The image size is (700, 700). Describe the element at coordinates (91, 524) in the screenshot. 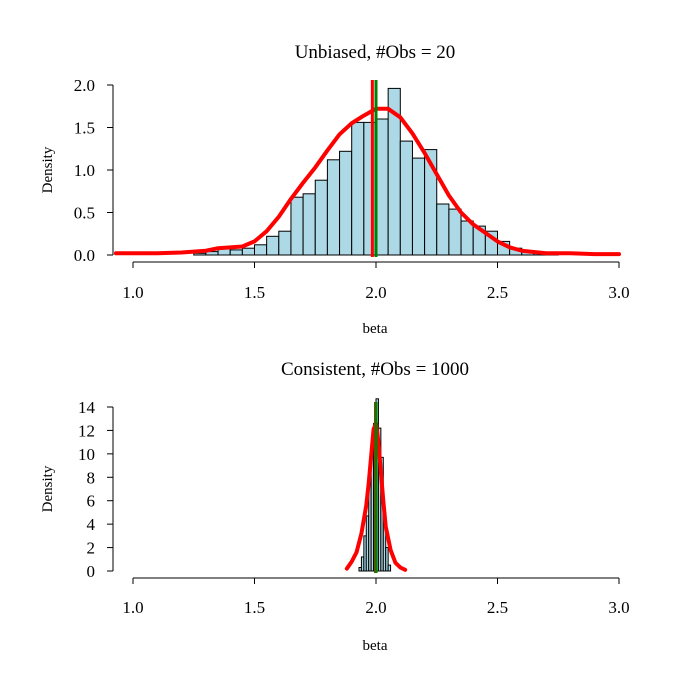

I see `y-tick-label: 4` at that location.